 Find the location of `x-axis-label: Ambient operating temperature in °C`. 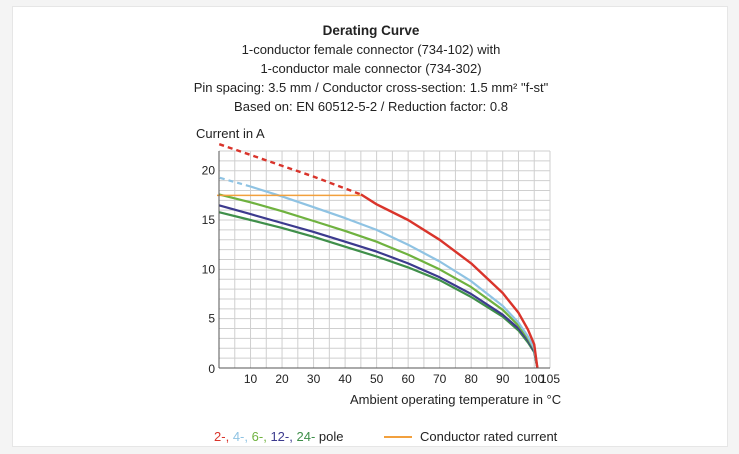

x-axis-label: Ambient operating temperature in °C is located at coordinates (455, 399).